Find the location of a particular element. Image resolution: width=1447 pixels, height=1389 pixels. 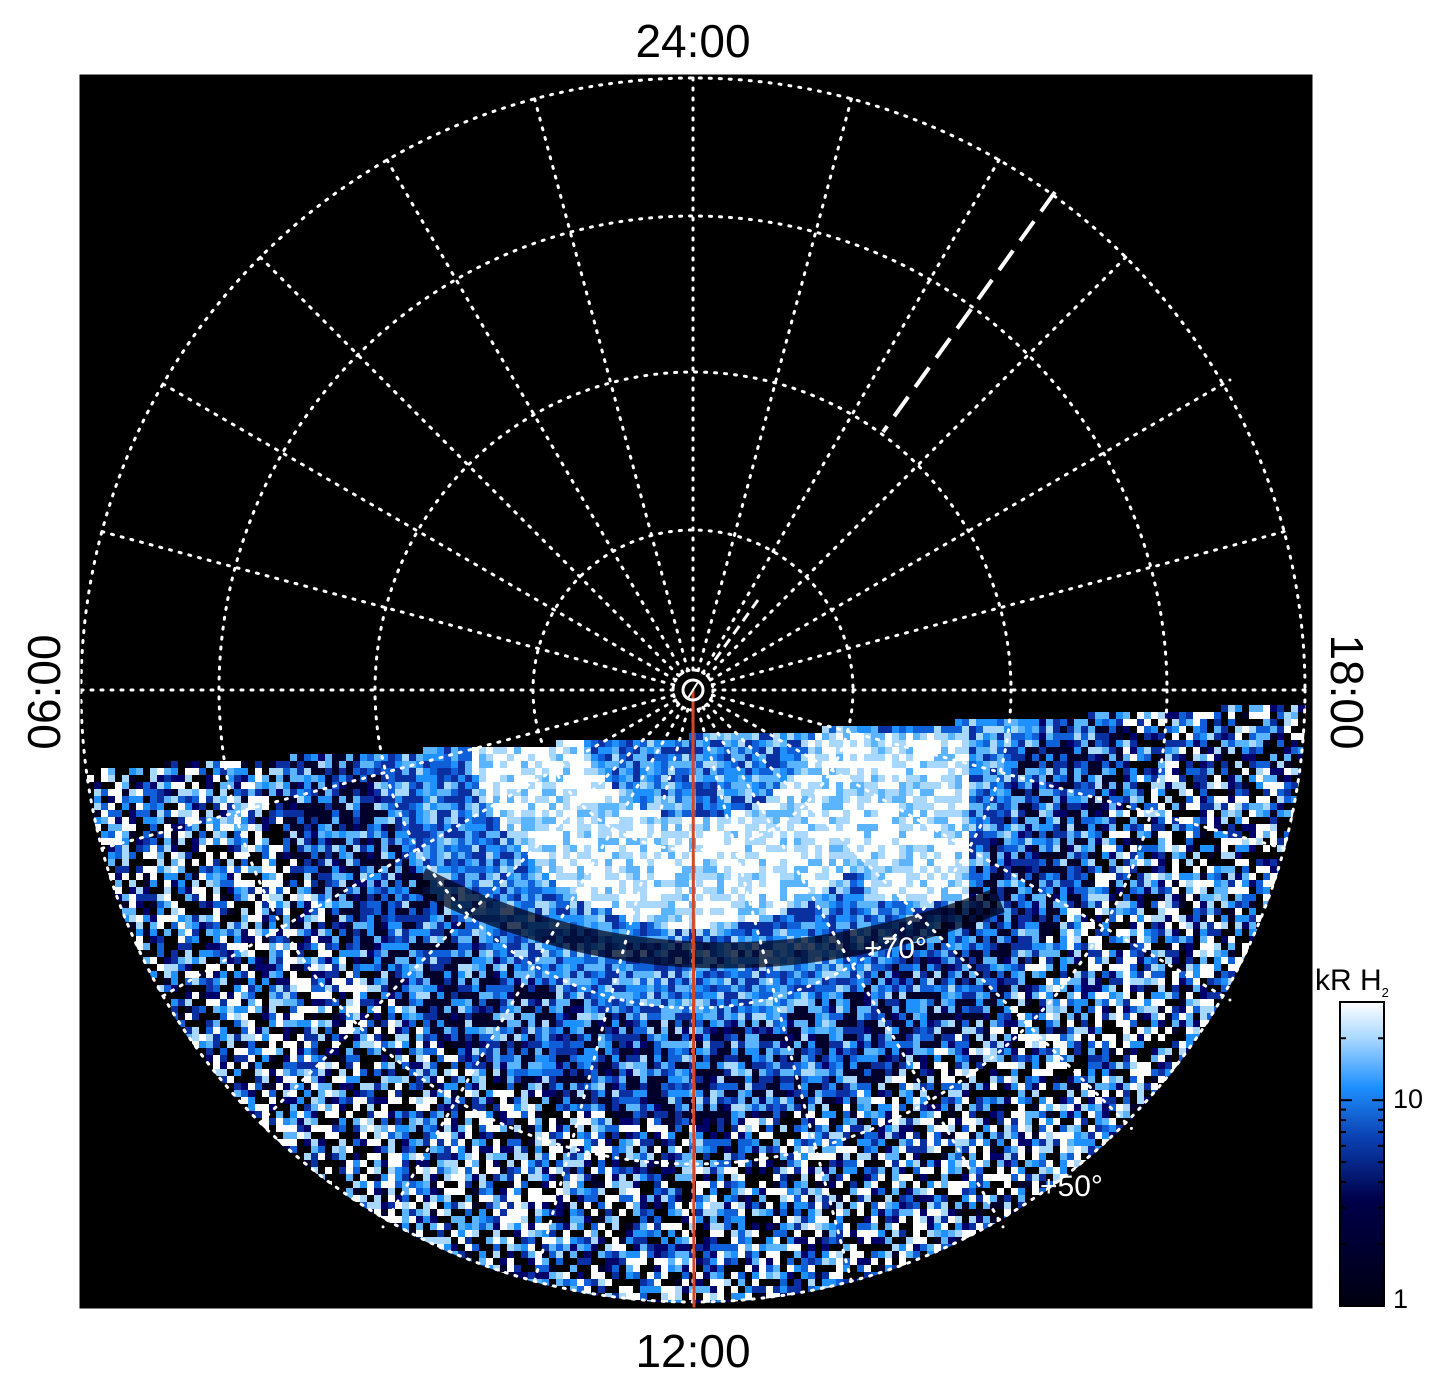

local-time-label-noon: 12:00 is located at coordinates (692, 1351).